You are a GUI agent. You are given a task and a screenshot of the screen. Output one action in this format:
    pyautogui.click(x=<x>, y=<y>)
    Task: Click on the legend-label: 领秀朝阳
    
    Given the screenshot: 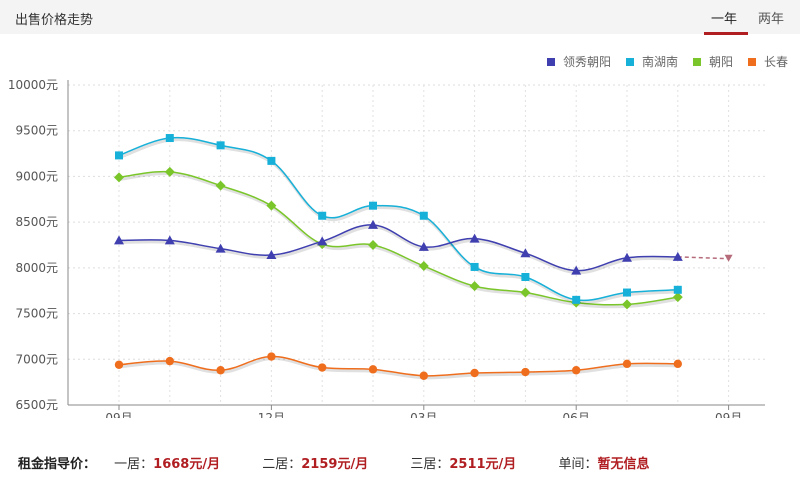 What is the action you would take?
    pyautogui.click(x=587, y=62)
    